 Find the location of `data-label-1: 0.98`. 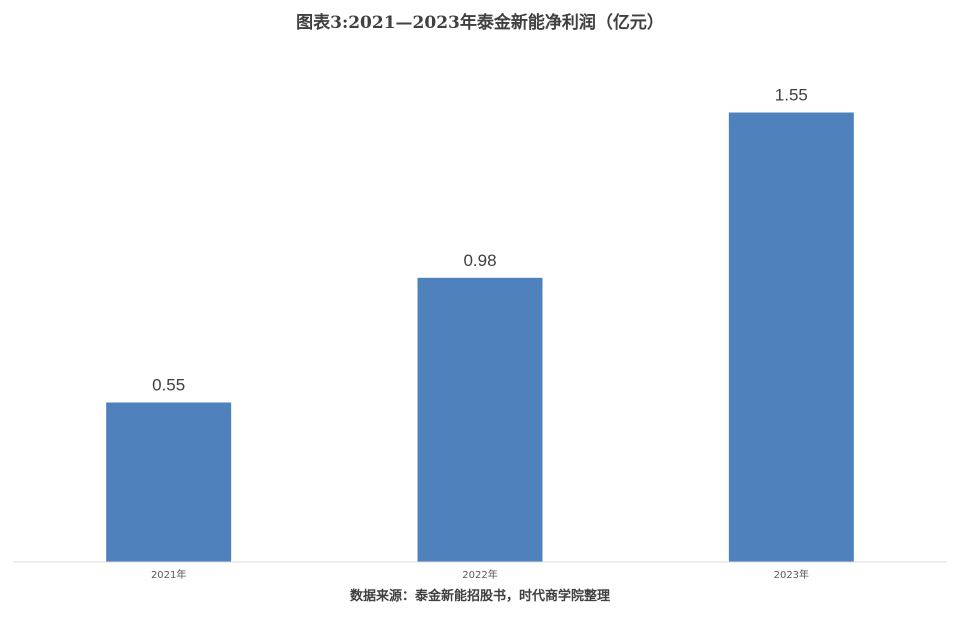

data-label-1: 0.98 is located at coordinates (479, 260).